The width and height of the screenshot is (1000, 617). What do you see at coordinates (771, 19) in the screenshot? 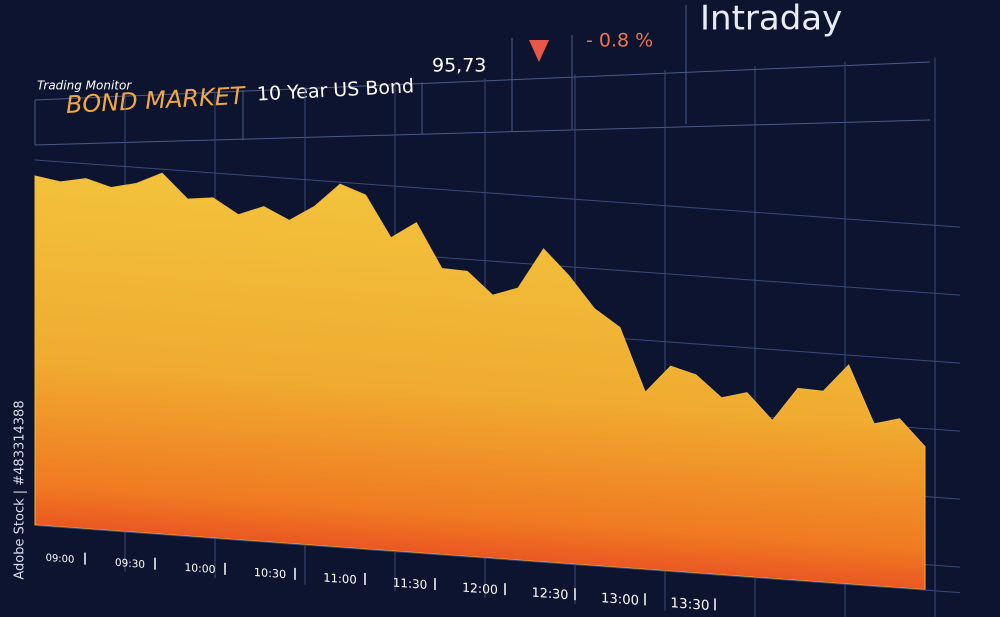
I see `period: Intraday` at bounding box center [771, 19].